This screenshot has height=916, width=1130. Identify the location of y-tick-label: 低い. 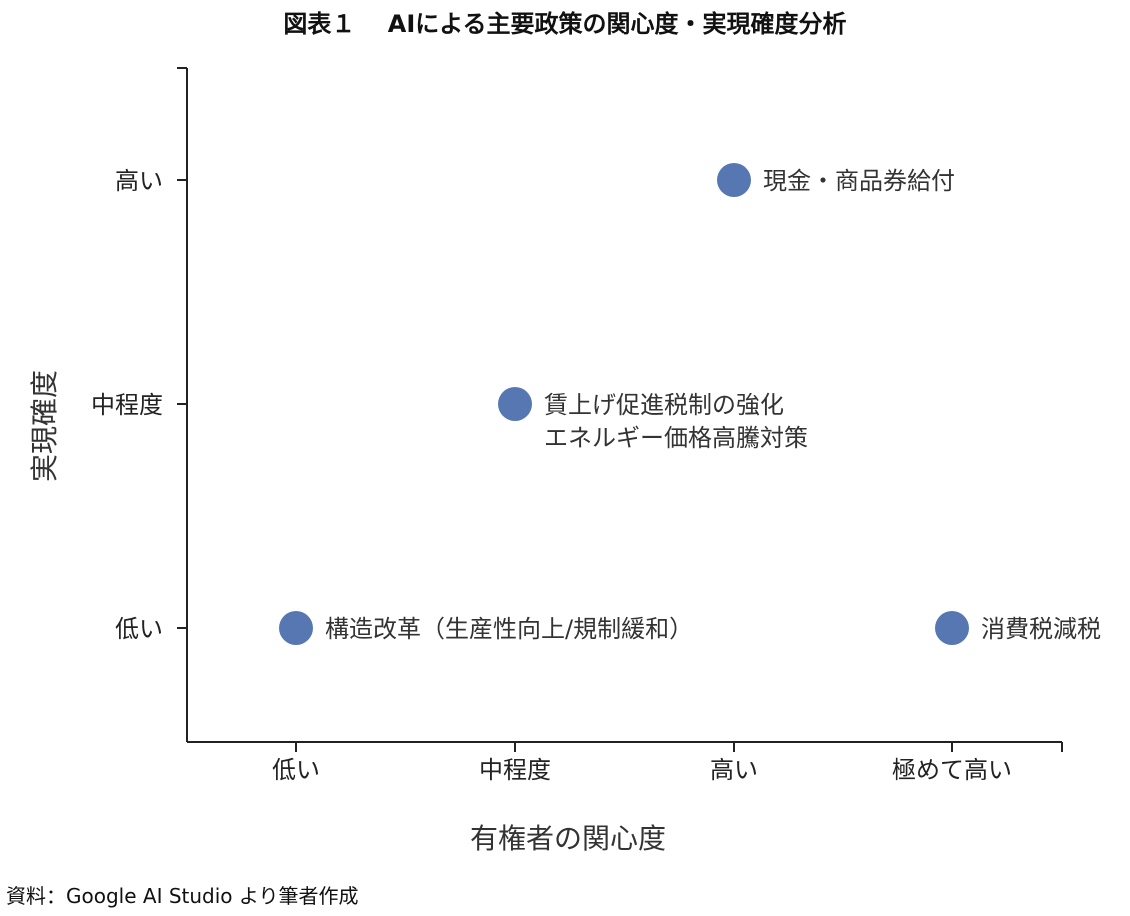
(139, 629).